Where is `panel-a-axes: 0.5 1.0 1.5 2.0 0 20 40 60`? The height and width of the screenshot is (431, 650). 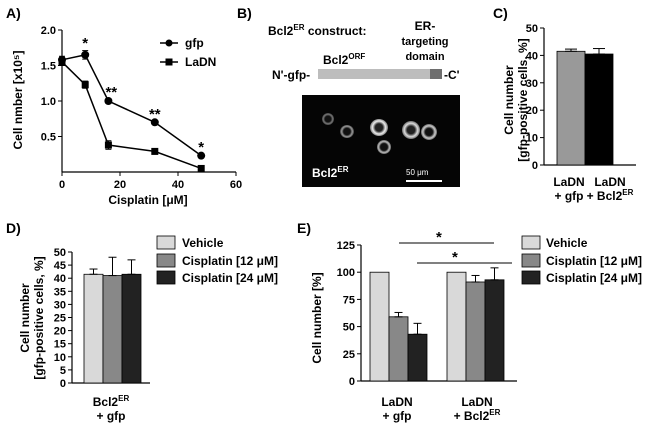
panel-a-axes: 0.5 1.0 1.5 2.0 0 20 40 60 is located at coordinates (141, 108).